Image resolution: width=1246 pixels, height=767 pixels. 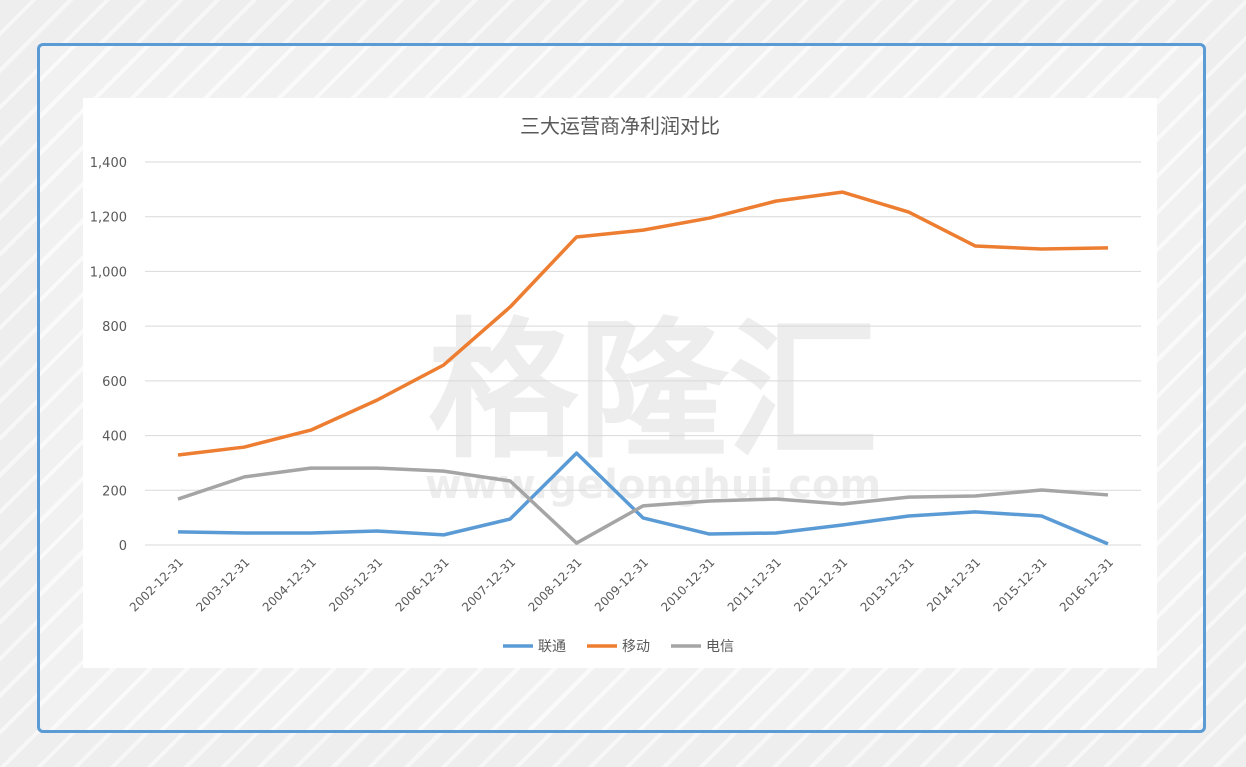 What do you see at coordinates (123, 546) in the screenshot?
I see `y-tick-label: 0` at bounding box center [123, 546].